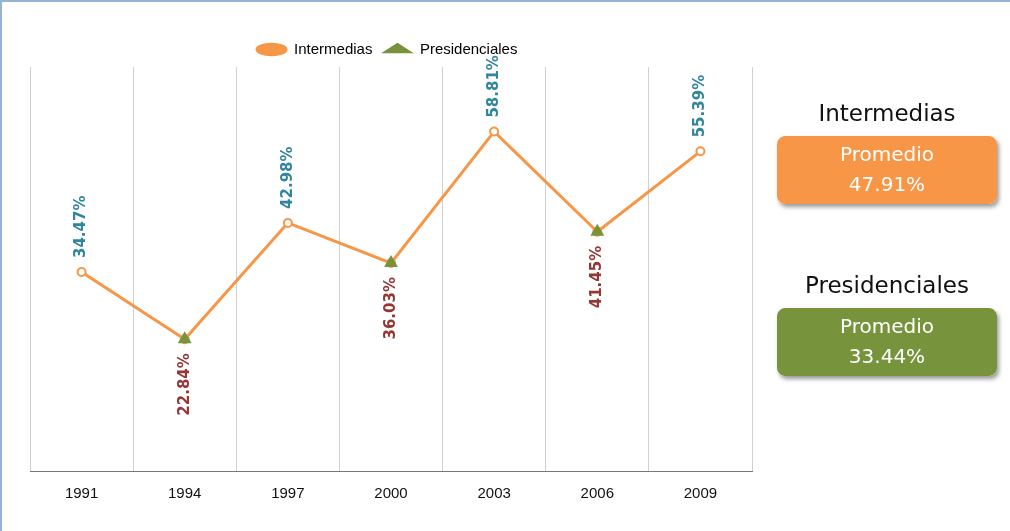 Image resolution: width=1010 pixels, height=531 pixels. I want to click on data-label: 34.47%, so click(80, 227).